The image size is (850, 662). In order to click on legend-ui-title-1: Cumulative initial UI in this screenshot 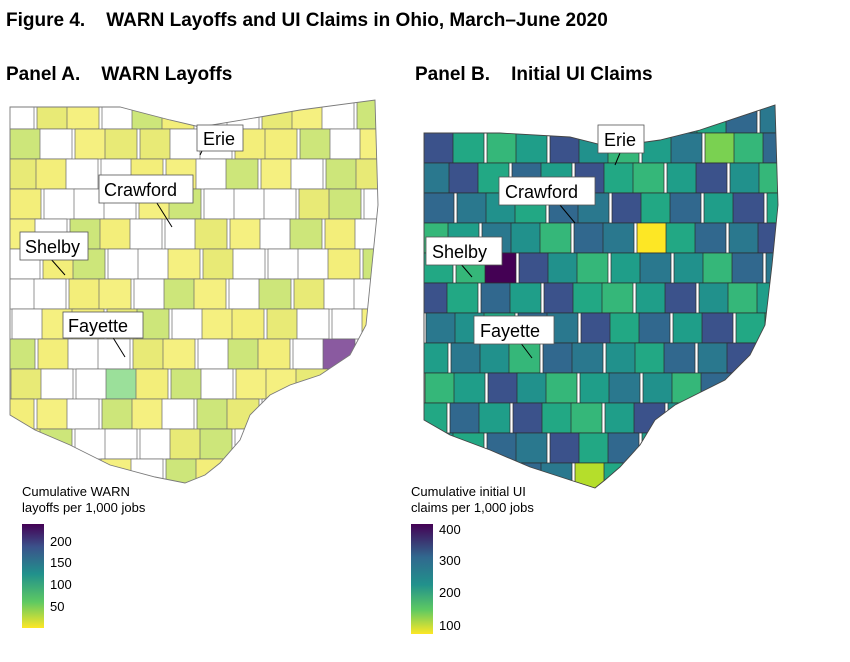, I will do `click(468, 491)`.